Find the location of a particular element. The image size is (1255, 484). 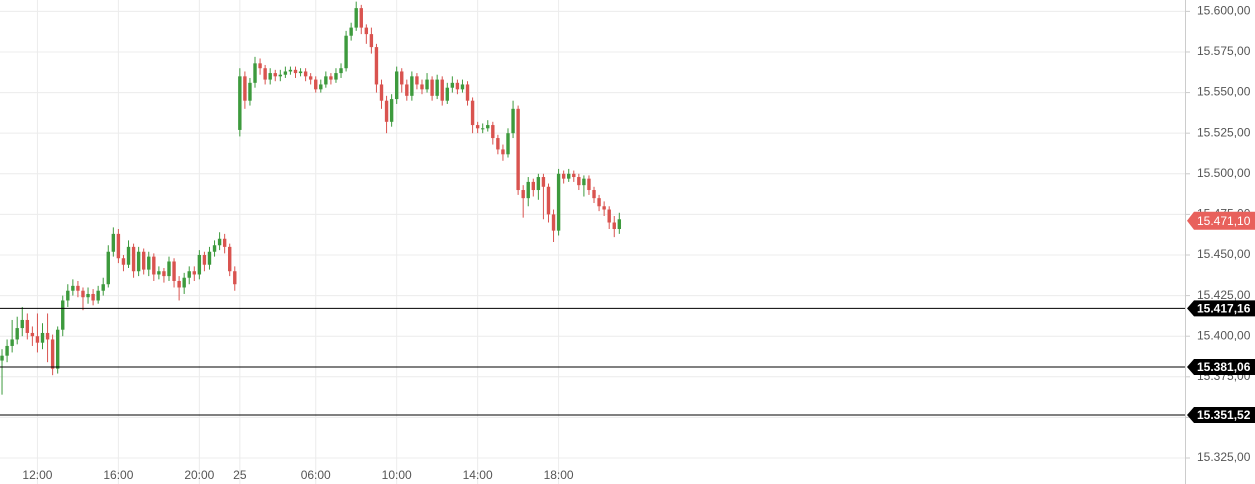

y-tick-label: 15.500,00 is located at coordinates (1224, 173).